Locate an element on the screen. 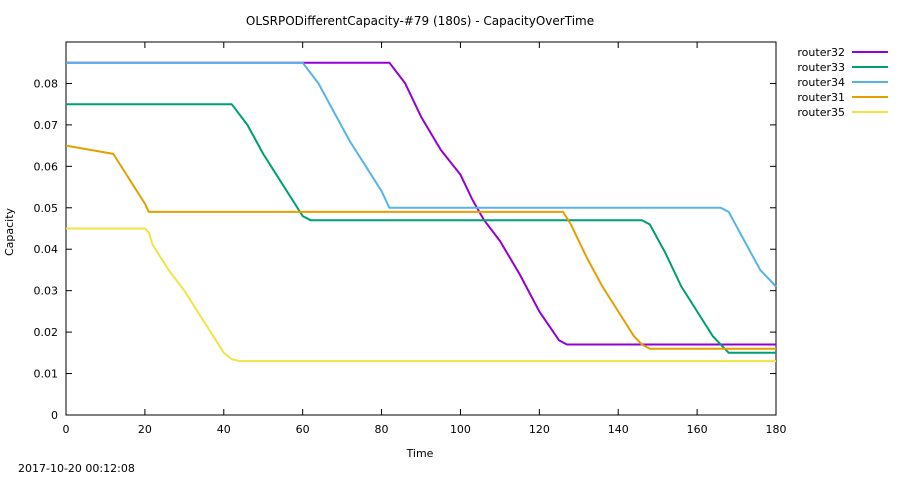  x-tick-label: 120 is located at coordinates (539, 429).